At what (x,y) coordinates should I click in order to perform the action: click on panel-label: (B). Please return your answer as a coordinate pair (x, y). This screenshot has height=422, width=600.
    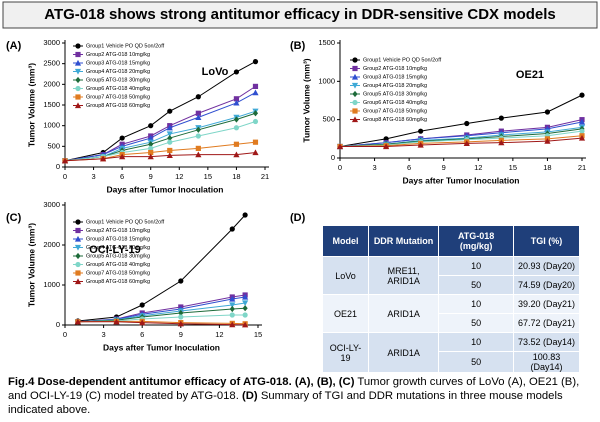
    Looking at the image, I should click on (298, 46).